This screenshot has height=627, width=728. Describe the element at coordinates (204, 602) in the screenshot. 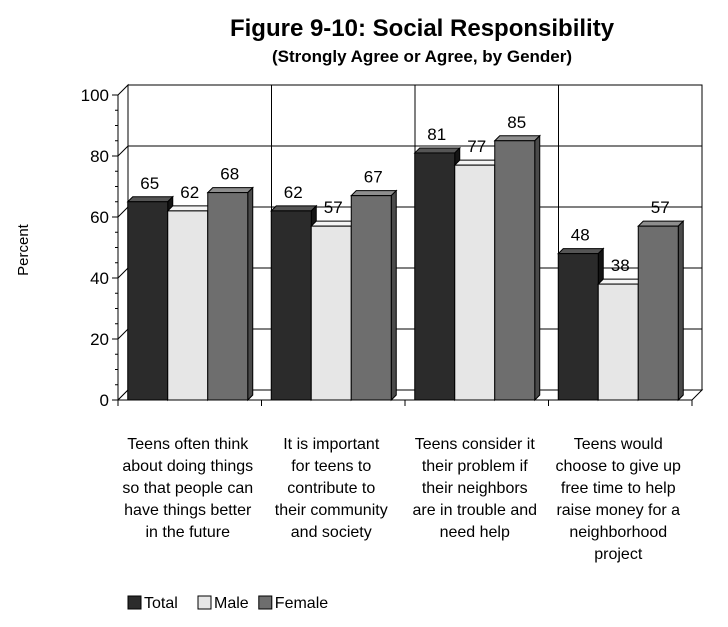

I see `legend-swatch-male` at that location.